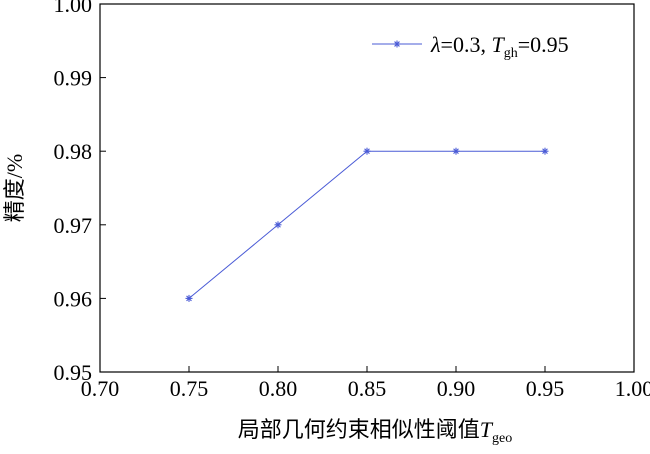 Image resolution: width=650 pixels, height=454 pixels. Describe the element at coordinates (375, 431) in the screenshot. I see `x-axis-title: 局部几何约束相似性阈值Tgeo` at that location.